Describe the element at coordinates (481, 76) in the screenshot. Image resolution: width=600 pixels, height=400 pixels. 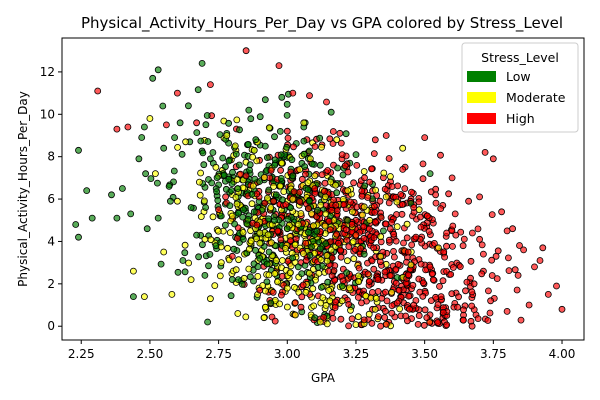
I see `legend-swatch-low` at that location.